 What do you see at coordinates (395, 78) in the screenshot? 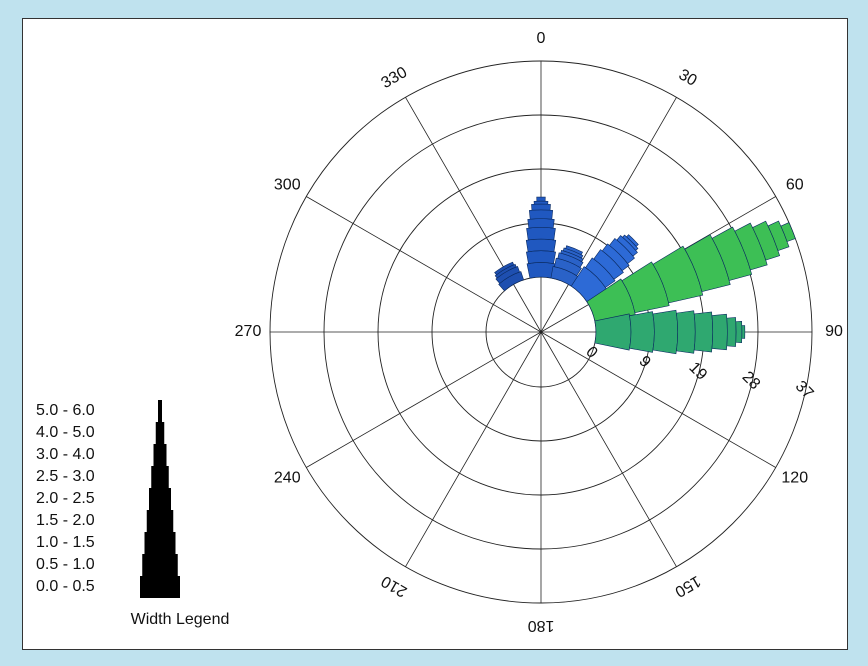
I see `angle-label: 330` at bounding box center [395, 78].